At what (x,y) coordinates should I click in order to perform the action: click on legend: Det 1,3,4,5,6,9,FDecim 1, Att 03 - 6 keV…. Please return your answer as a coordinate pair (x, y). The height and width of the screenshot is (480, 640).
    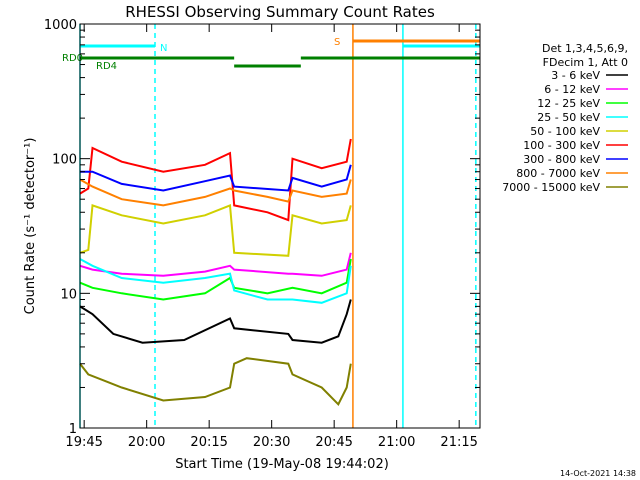
    Looking at the image, I should click on (565, 118).